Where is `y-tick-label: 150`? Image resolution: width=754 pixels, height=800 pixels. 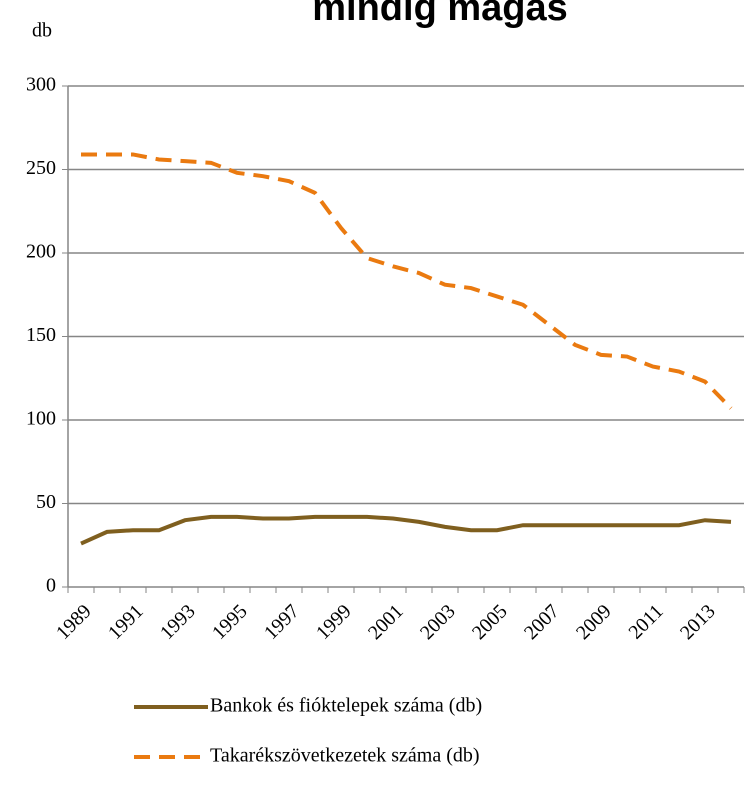 y-tick-label: 150 is located at coordinates (41, 335).